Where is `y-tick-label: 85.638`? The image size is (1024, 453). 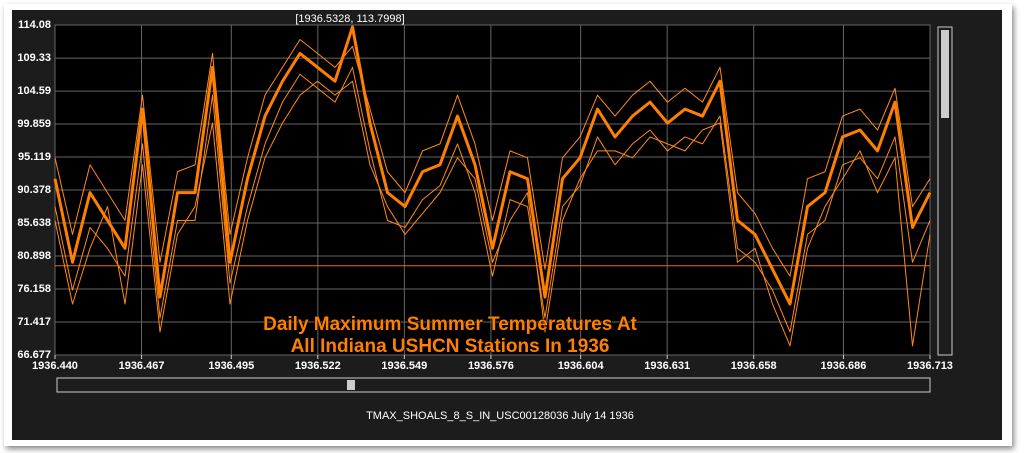
y-tick-label: 85.638 is located at coordinates (34, 223).